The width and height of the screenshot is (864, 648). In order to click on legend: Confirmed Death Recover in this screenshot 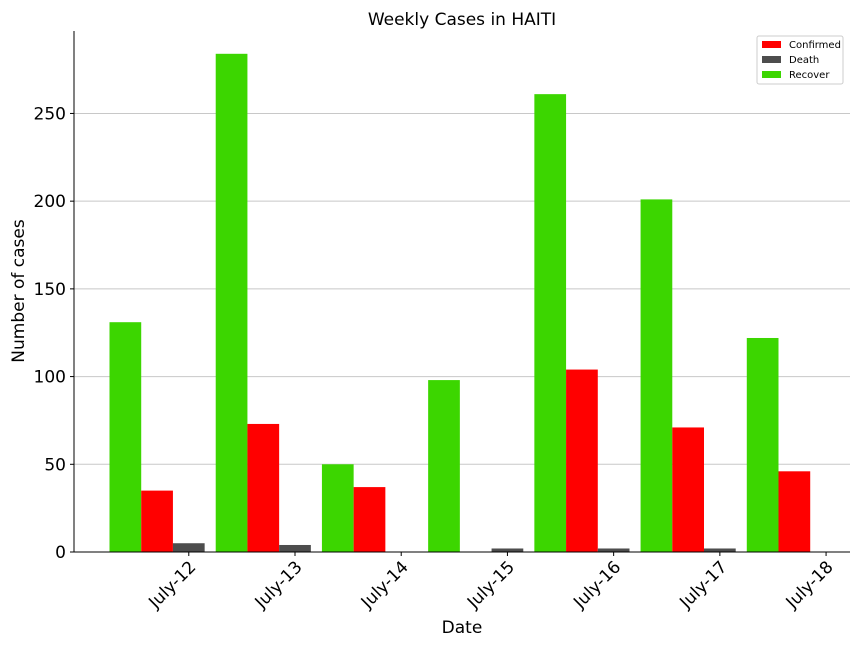, I will do `click(800, 60)`.